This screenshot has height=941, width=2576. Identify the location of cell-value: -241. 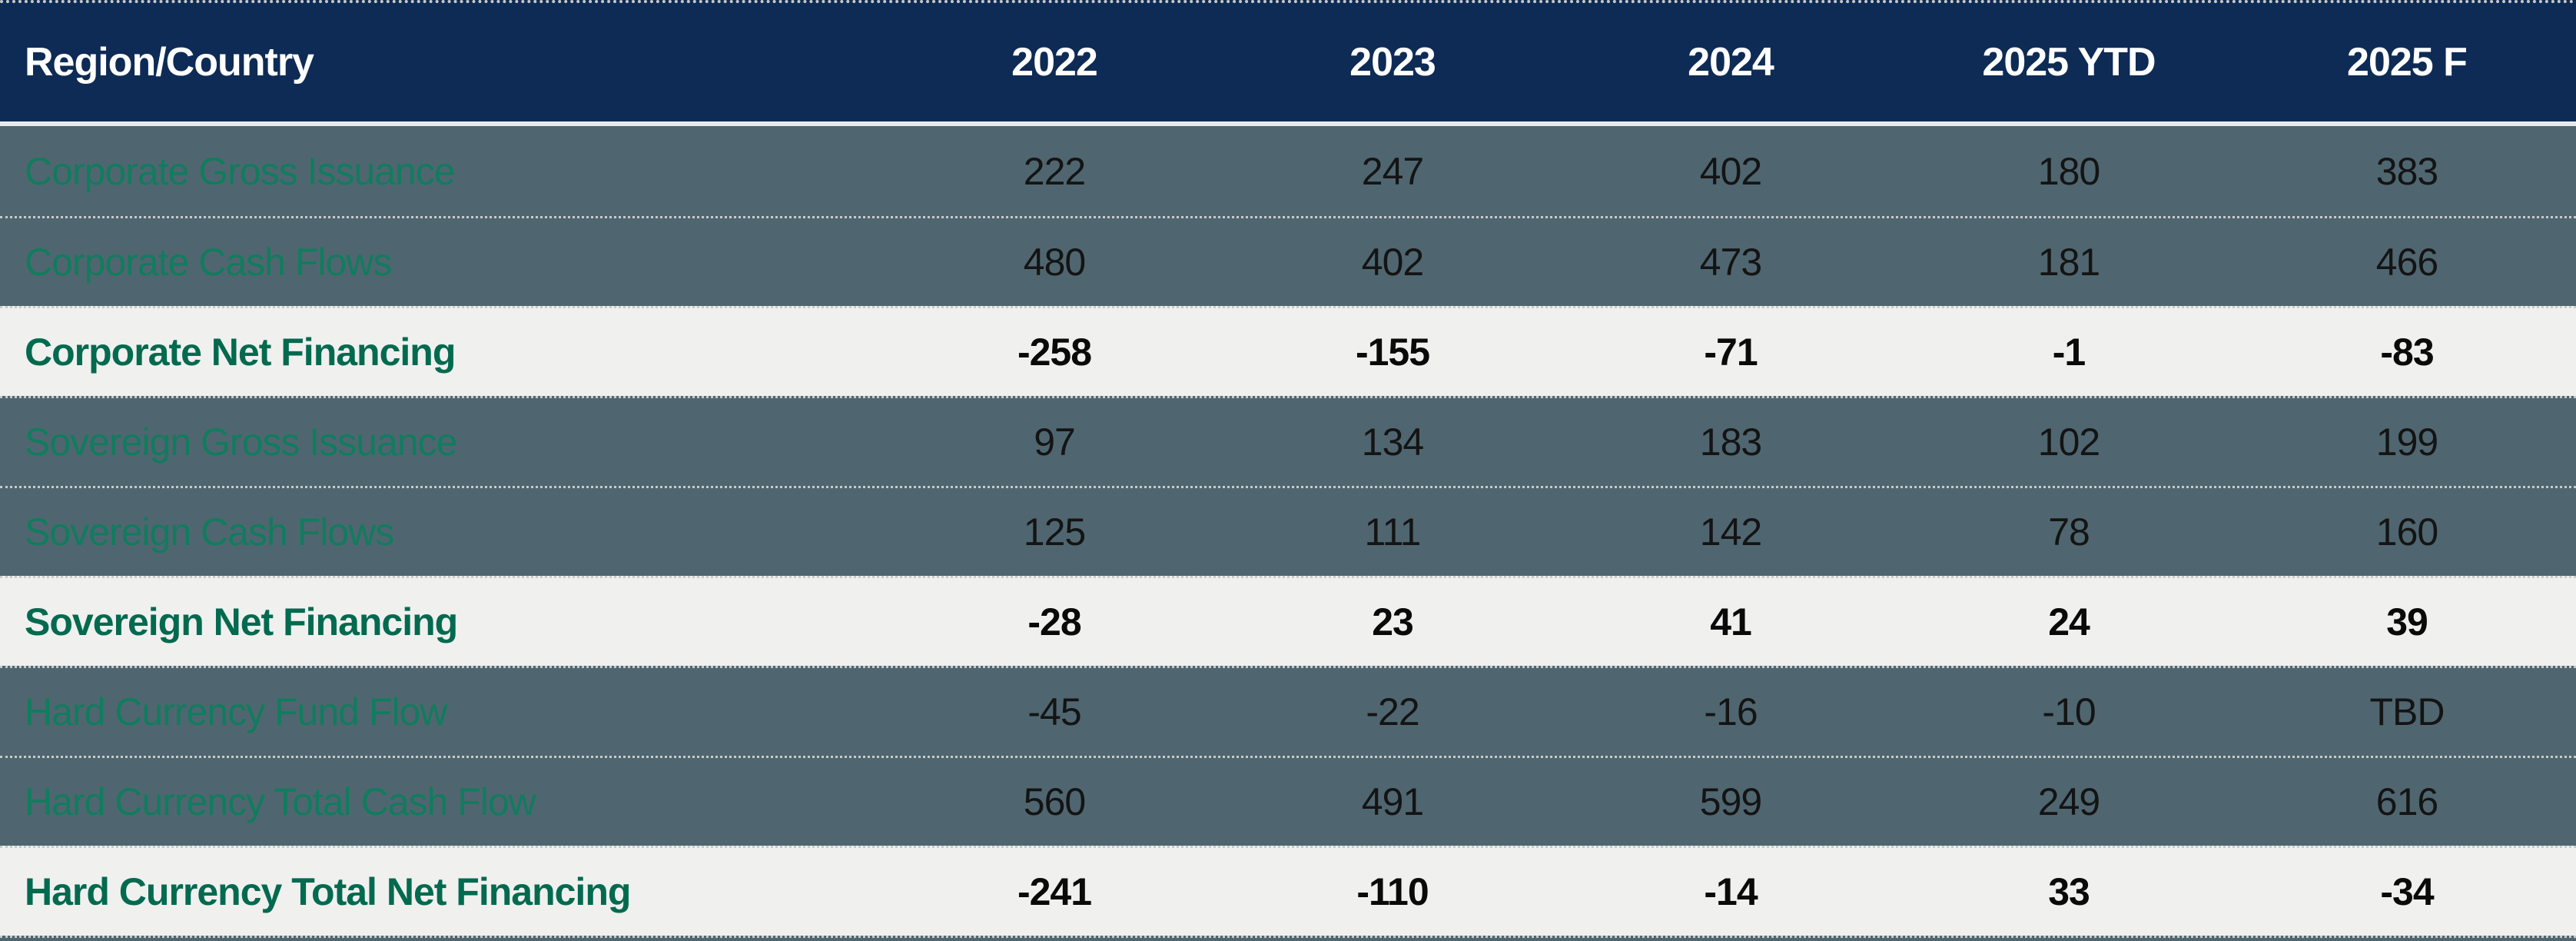
(1054, 892).